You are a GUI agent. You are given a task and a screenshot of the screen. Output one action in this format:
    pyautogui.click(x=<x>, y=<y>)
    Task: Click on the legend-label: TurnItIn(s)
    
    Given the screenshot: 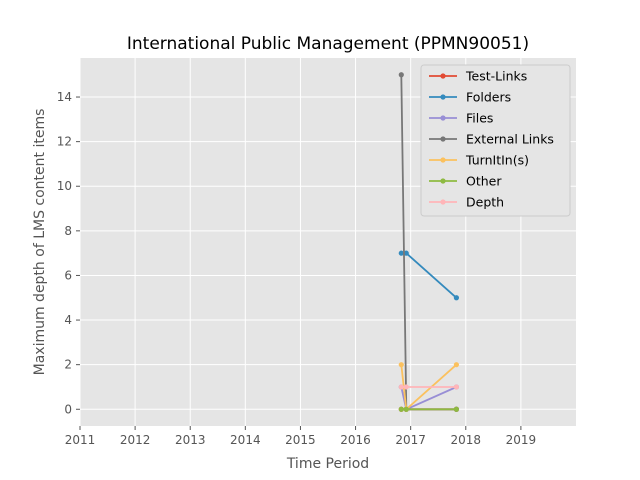 What is the action you would take?
    pyautogui.click(x=497, y=160)
    